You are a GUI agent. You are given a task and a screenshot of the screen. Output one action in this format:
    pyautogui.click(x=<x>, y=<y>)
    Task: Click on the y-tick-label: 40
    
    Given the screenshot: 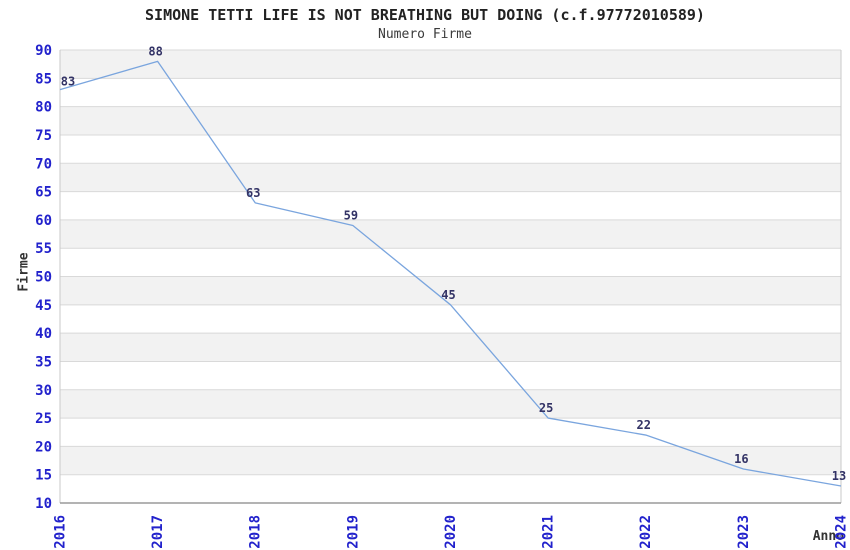 What is the action you would take?
    pyautogui.click(x=43, y=334)
    